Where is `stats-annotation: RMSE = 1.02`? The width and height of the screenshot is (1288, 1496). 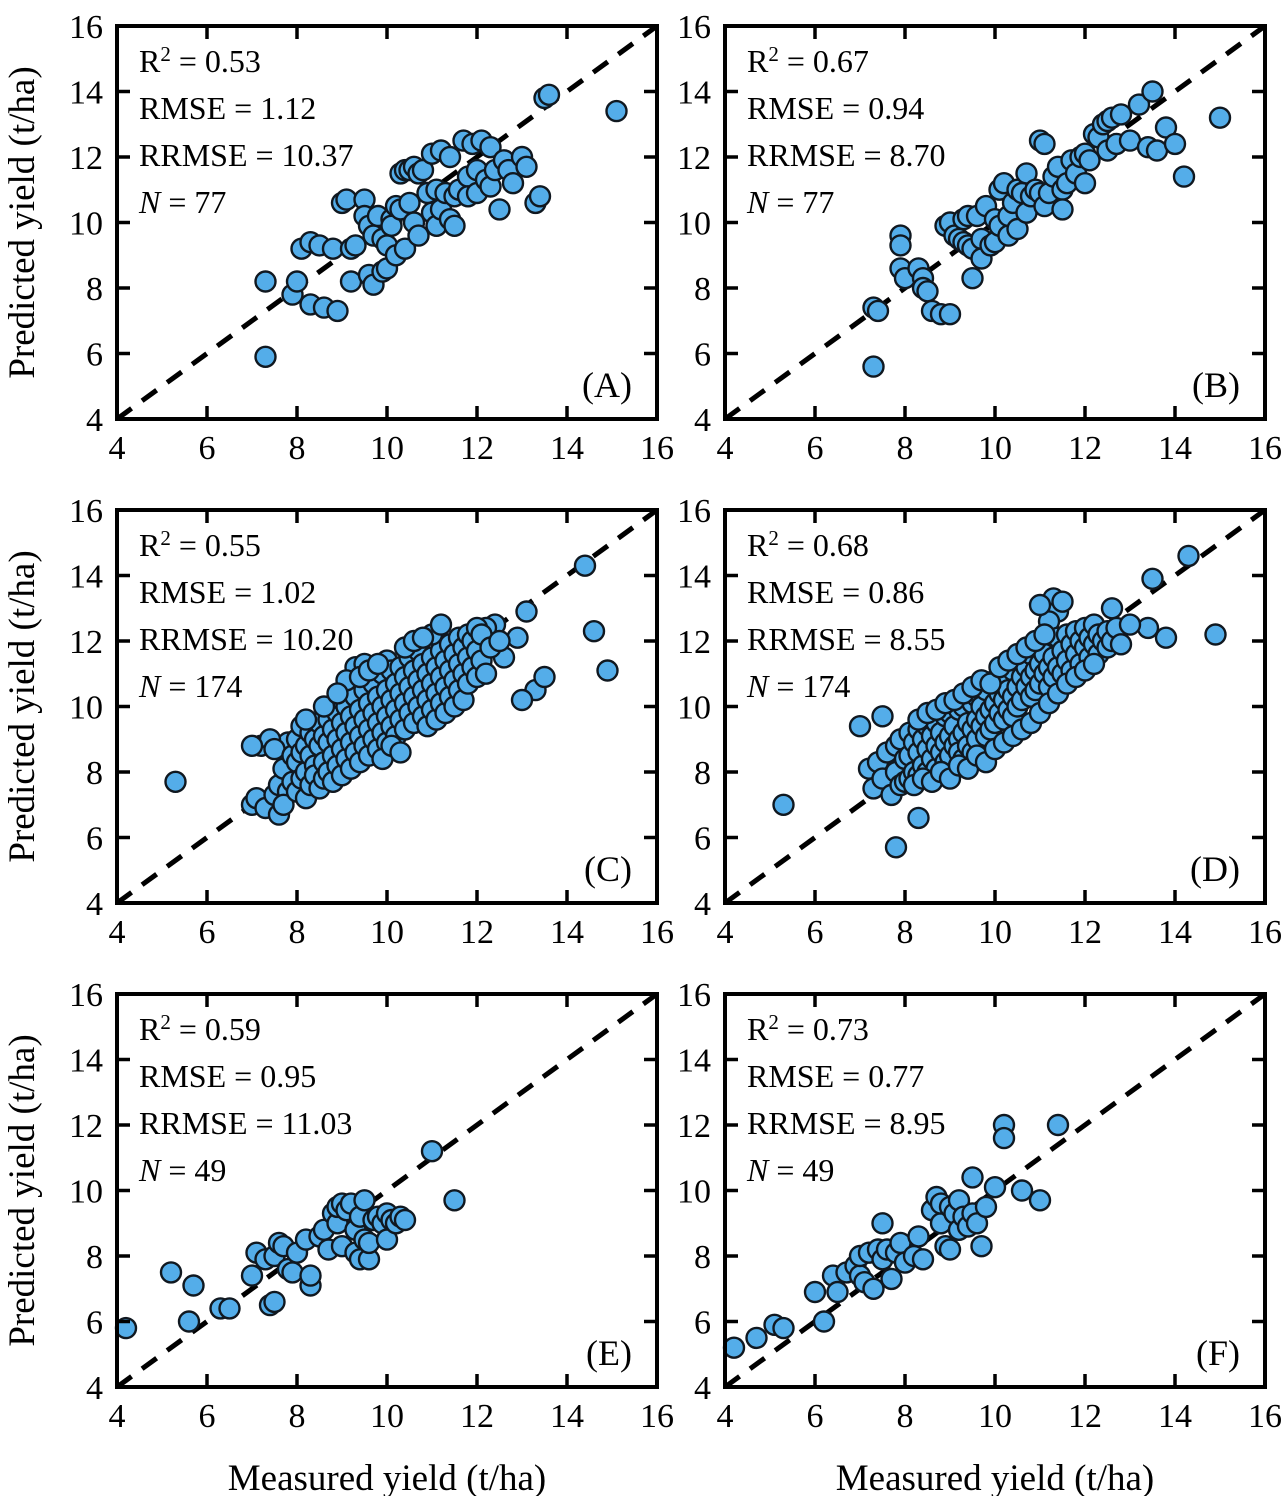
stats-annotation: RMSE = 1.02 is located at coordinates (227, 592).